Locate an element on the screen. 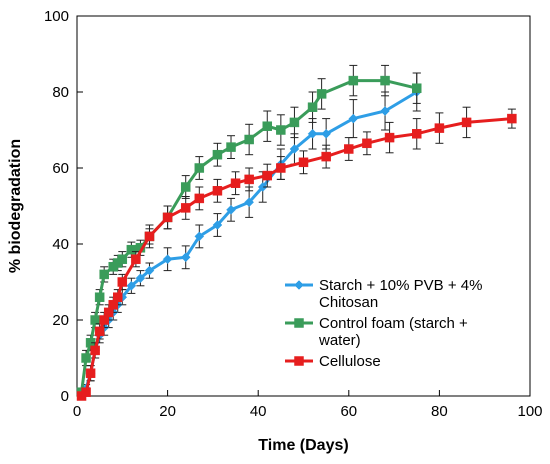 The width and height of the screenshot is (550, 464). x-tick-label: 40 is located at coordinates (258, 411).